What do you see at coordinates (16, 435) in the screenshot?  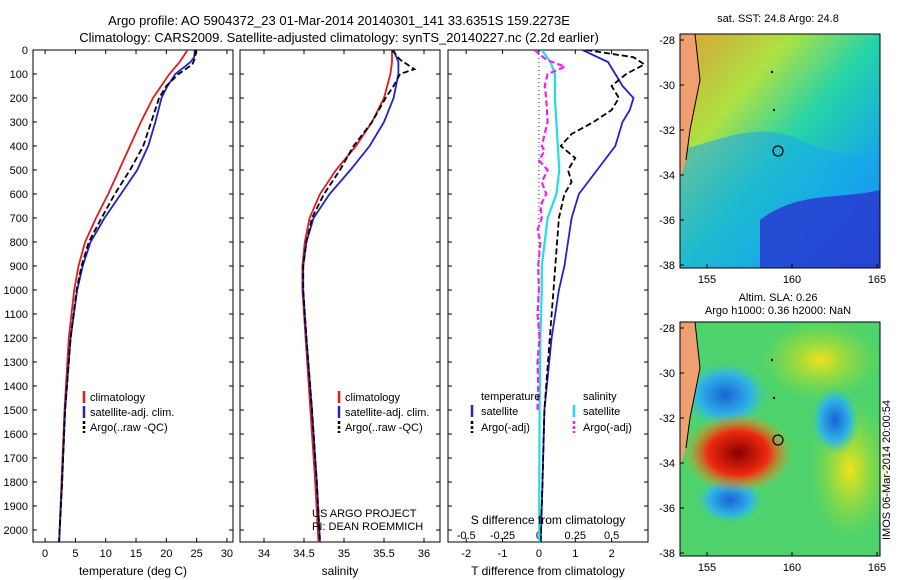 I see `depth-tick-label: 1600` at bounding box center [16, 435].